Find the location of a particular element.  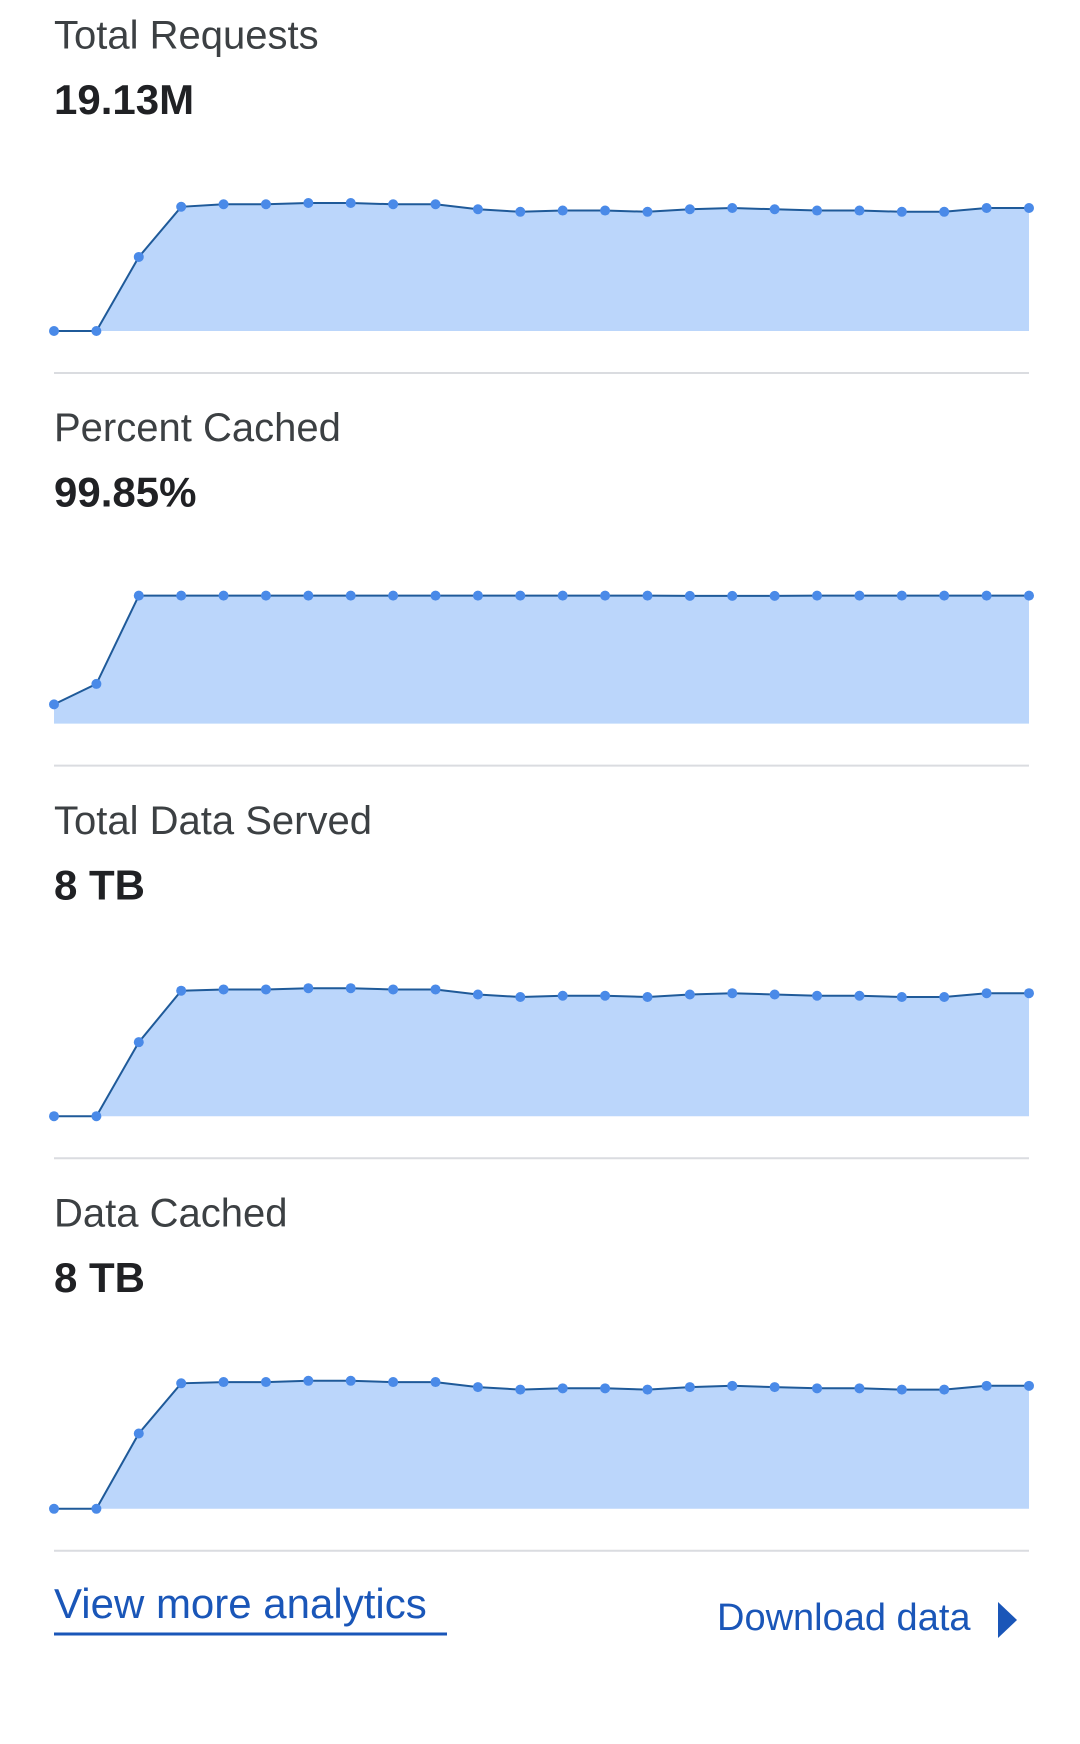

metric-value: 19.13M is located at coordinates (124, 99).